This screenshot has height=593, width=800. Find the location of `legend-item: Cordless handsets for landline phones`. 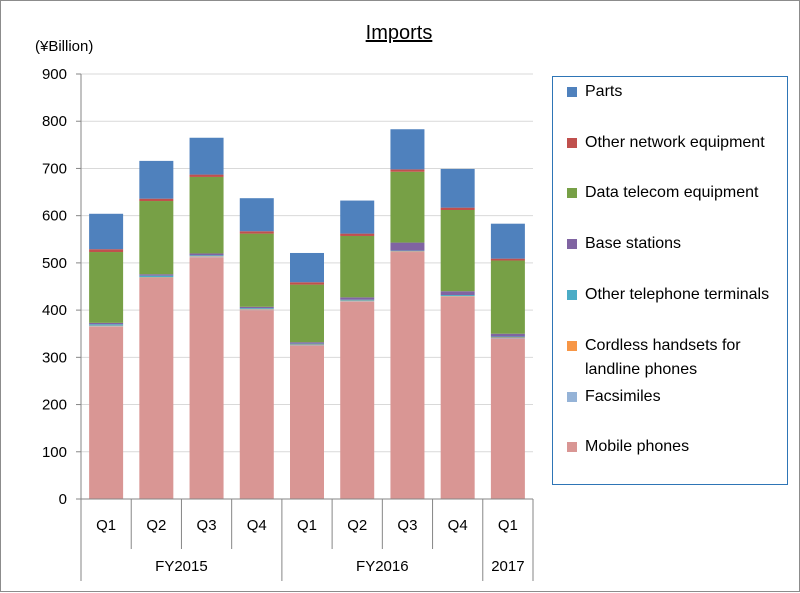

legend-item: Cordless handsets for landline phones is located at coordinates (674, 358).